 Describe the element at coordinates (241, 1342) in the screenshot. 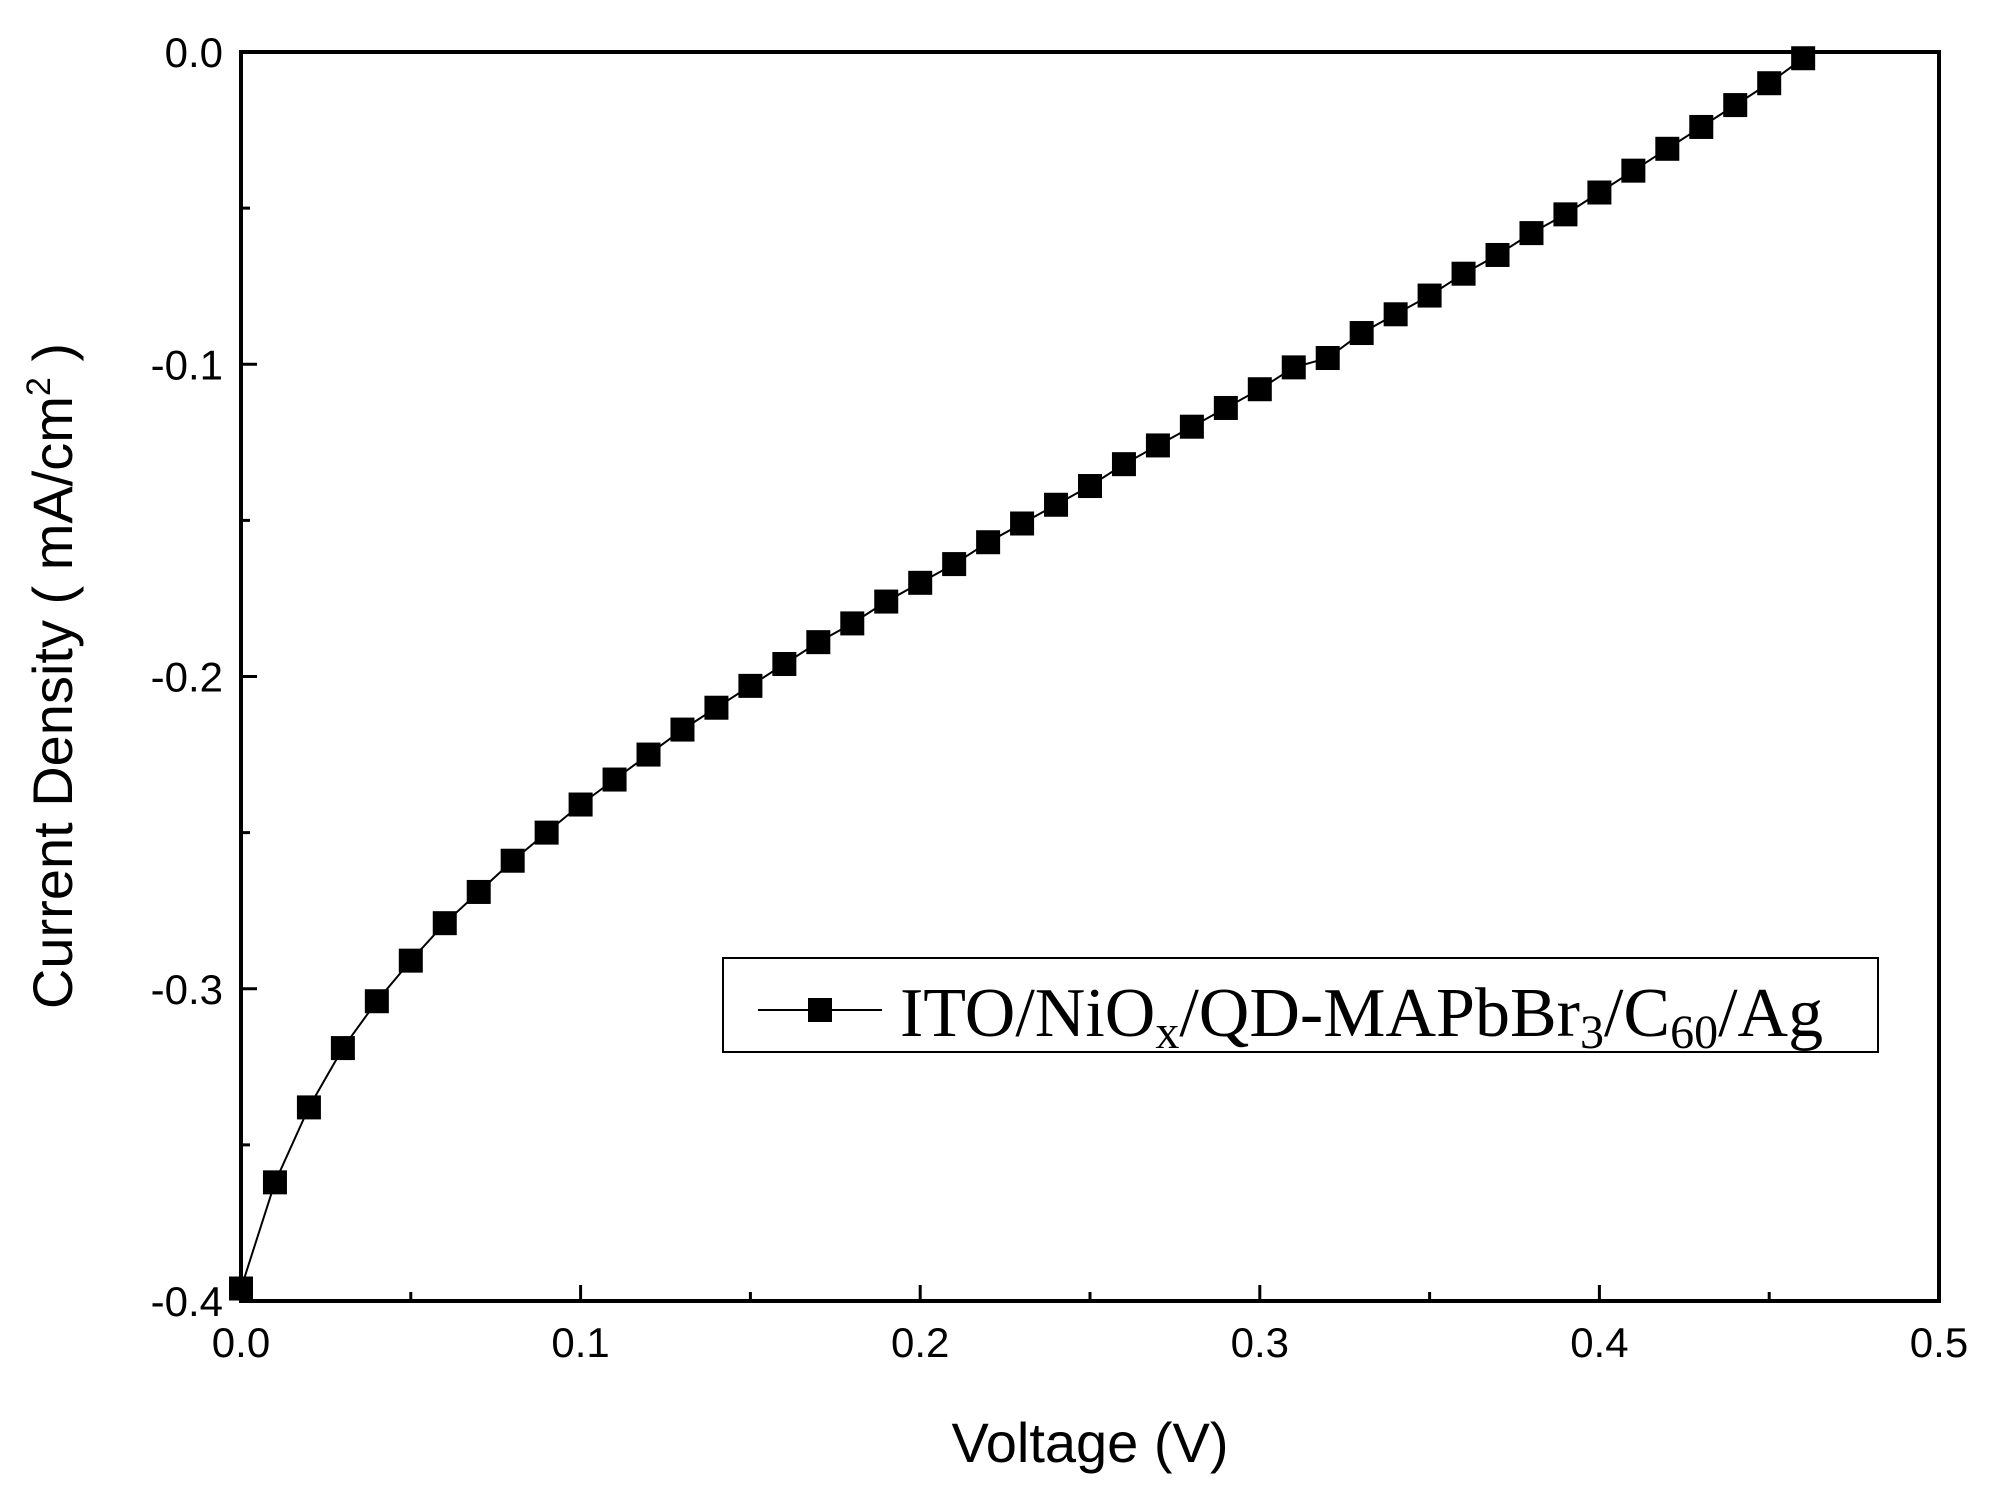

I see `x-tick-label: 0.0` at that location.